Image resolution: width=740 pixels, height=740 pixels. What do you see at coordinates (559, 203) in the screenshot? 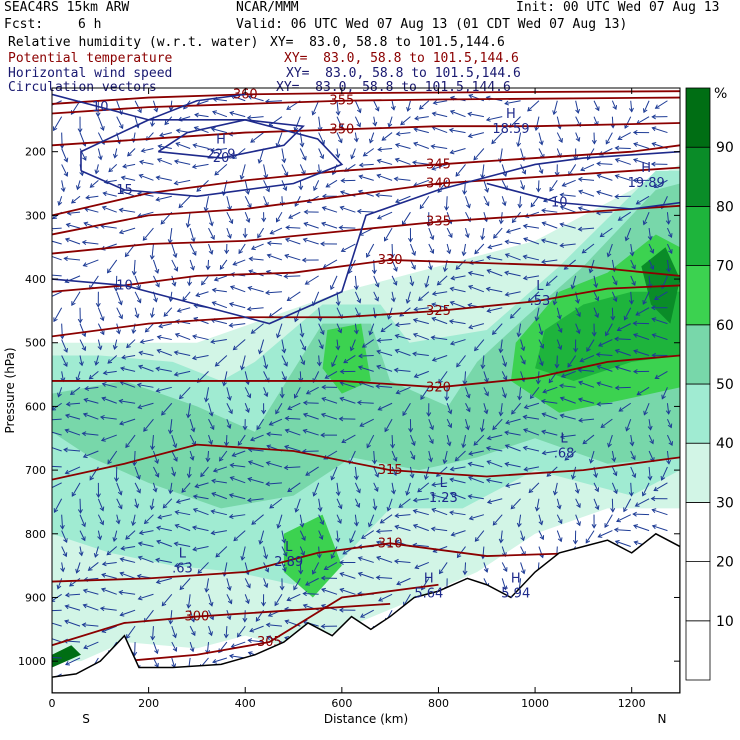
I see `wind-contour-label: 10` at bounding box center [559, 203].